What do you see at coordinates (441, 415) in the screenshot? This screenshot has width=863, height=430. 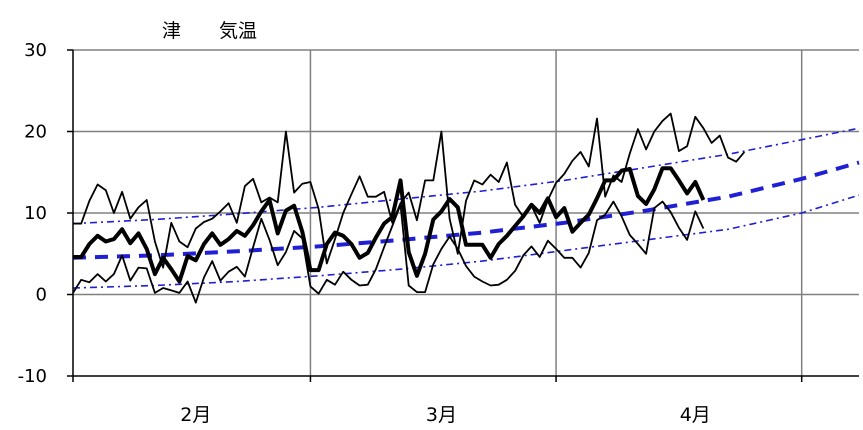 I see `x-tick-label: 3月` at bounding box center [441, 415].